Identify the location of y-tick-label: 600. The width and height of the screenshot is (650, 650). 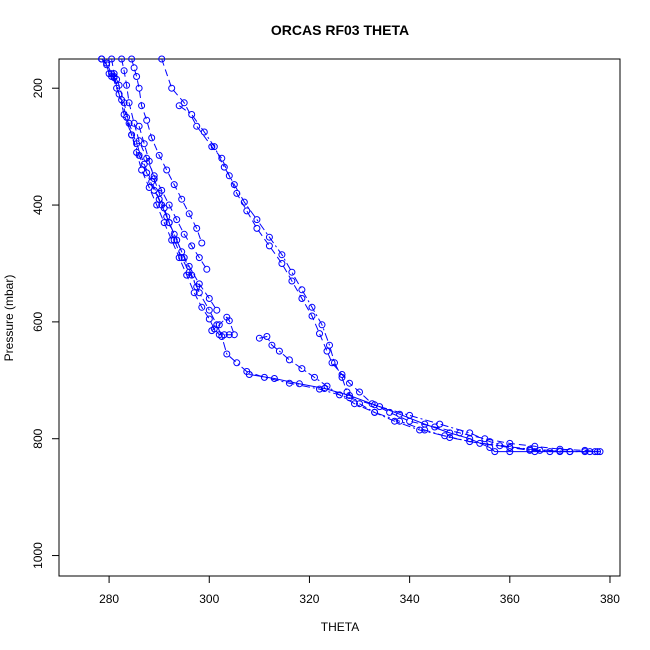
(38, 322).